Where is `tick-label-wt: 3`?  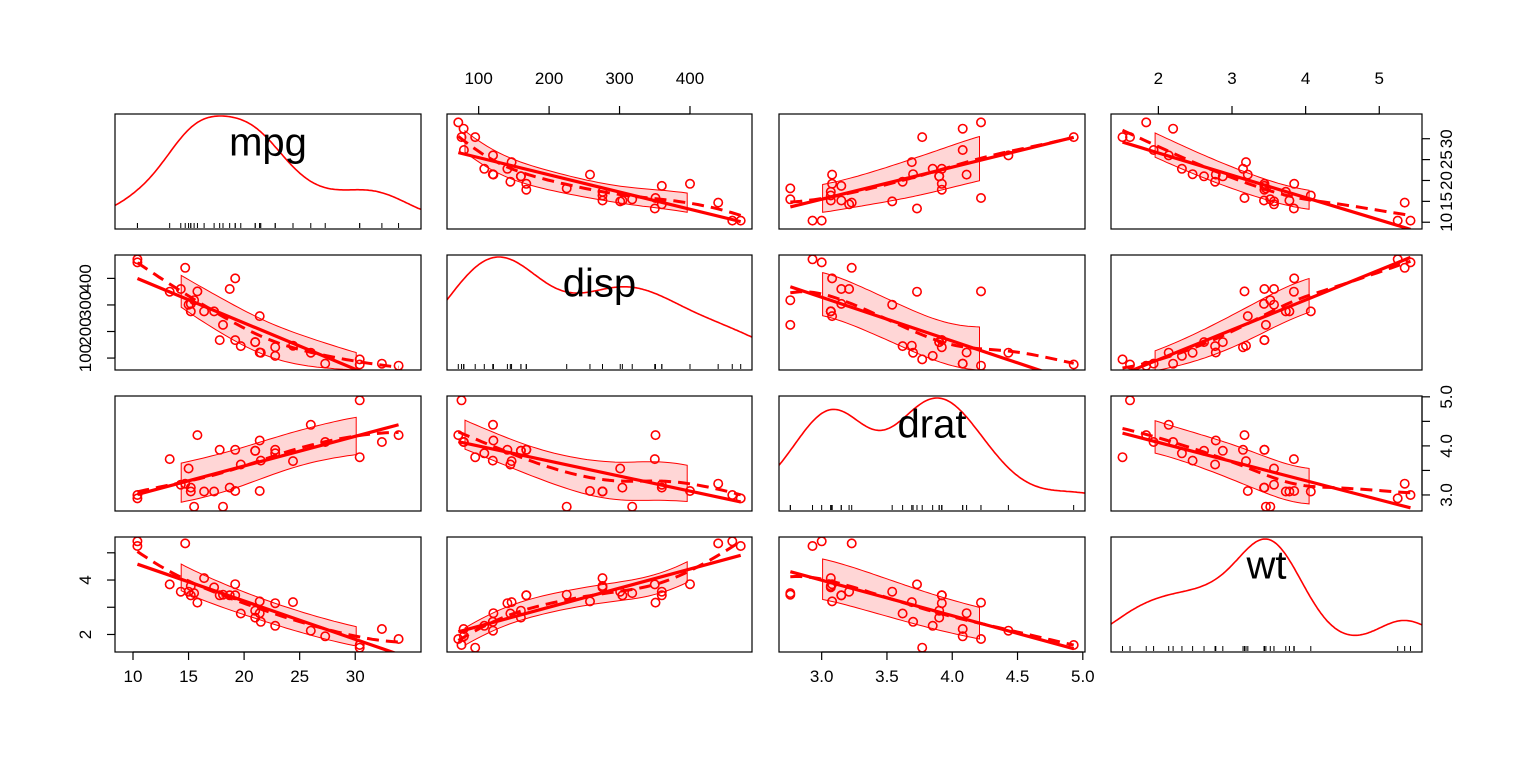
tick-label-wt: 3 is located at coordinates (1231, 78).